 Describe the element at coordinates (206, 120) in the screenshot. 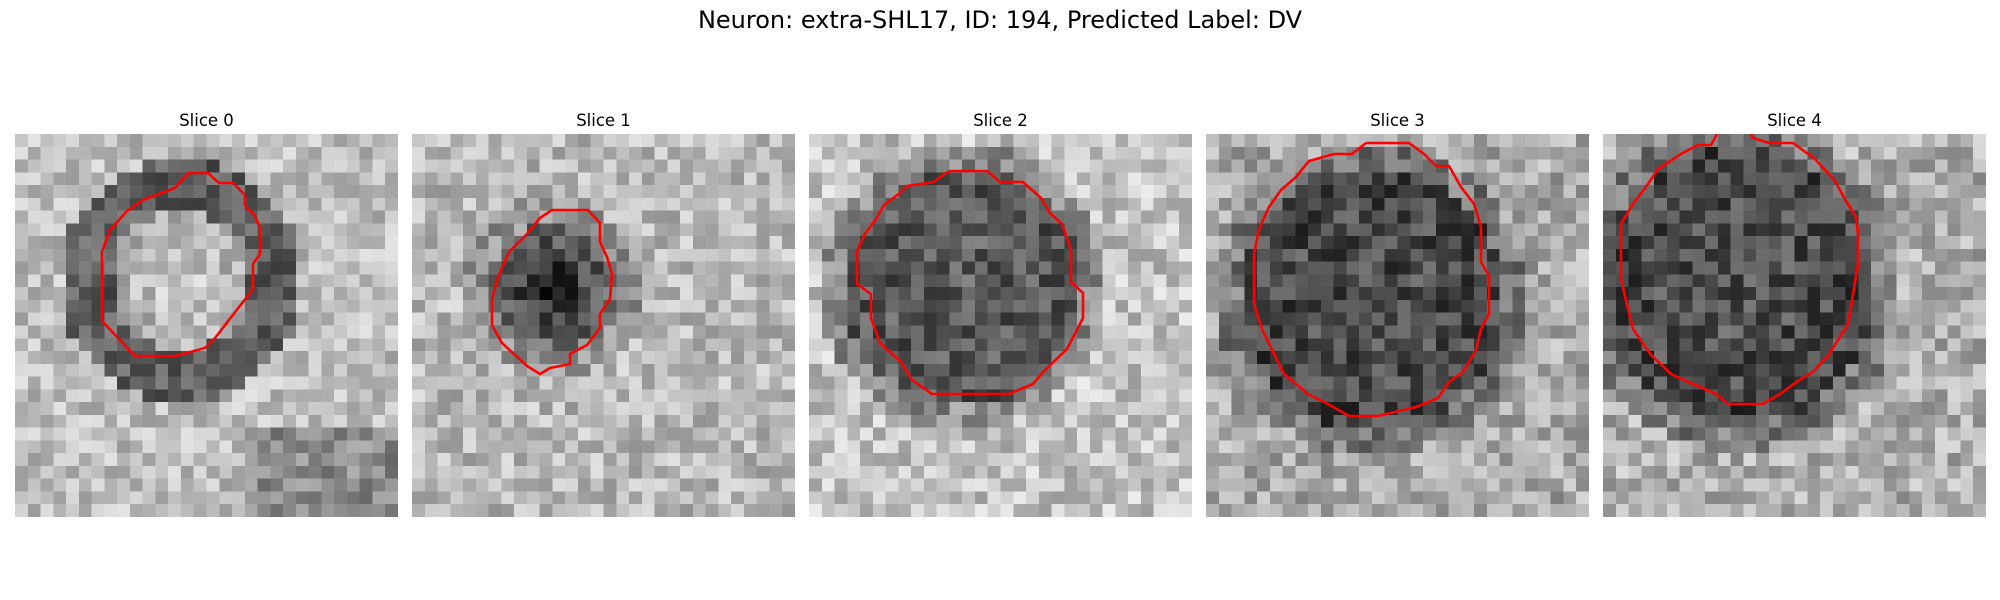

I see `slice-title-0: Slice 0` at that location.